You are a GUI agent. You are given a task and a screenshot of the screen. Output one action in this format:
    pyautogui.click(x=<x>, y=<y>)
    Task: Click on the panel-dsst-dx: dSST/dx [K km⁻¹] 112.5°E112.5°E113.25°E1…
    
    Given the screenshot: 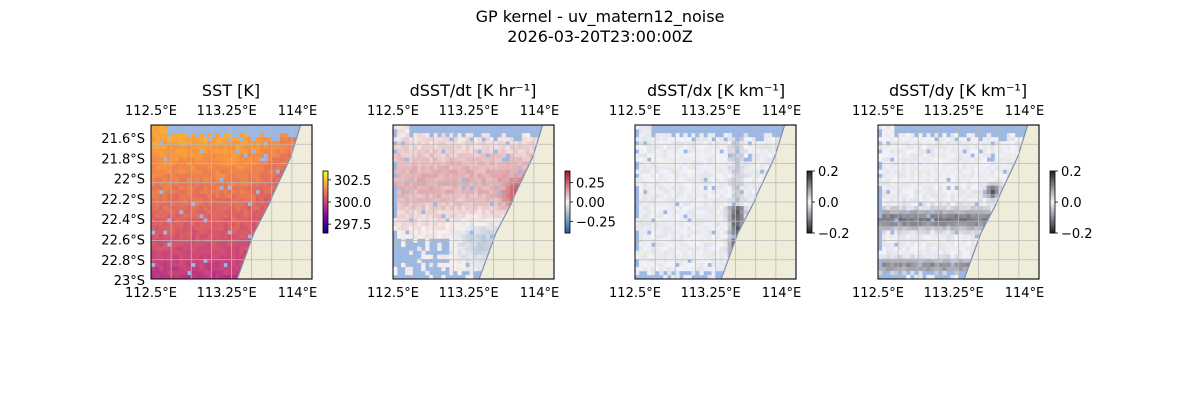 What is the action you would take?
    pyautogui.click(x=729, y=191)
    